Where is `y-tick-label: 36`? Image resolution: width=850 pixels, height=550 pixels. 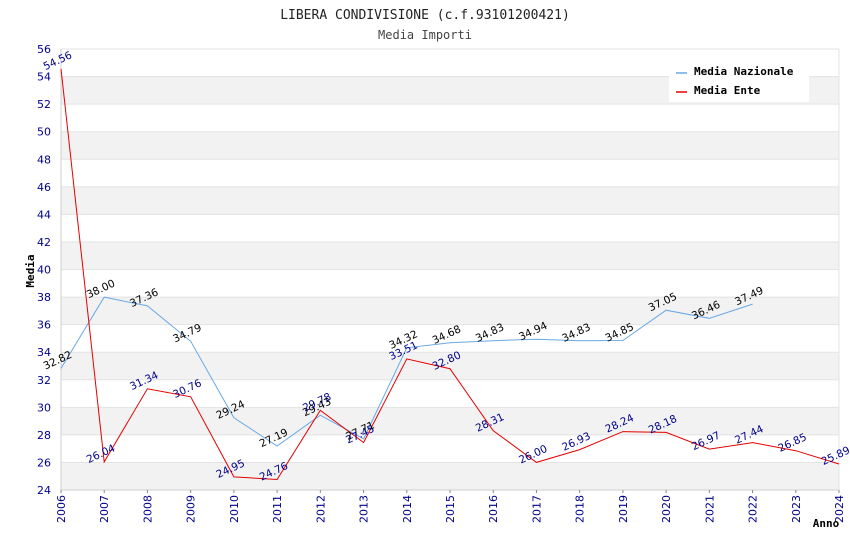 y-tick-label: 36 is located at coordinates (44, 325).